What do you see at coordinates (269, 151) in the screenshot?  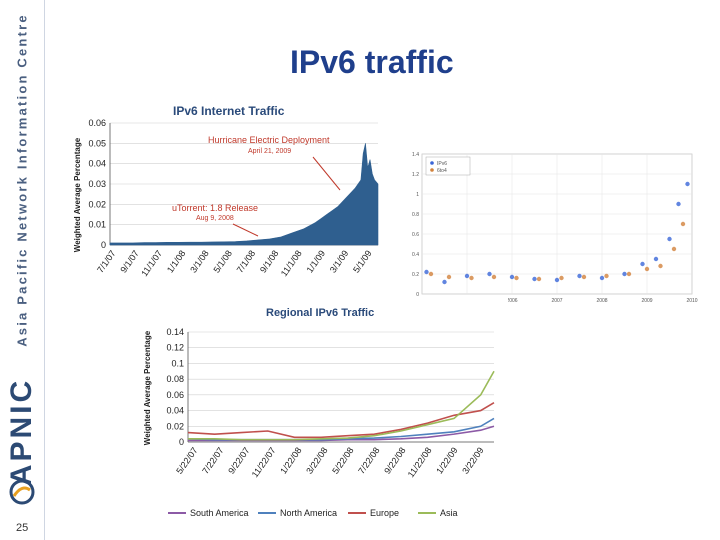 I see `annotation-date: April 21, 2009` at bounding box center [269, 151].